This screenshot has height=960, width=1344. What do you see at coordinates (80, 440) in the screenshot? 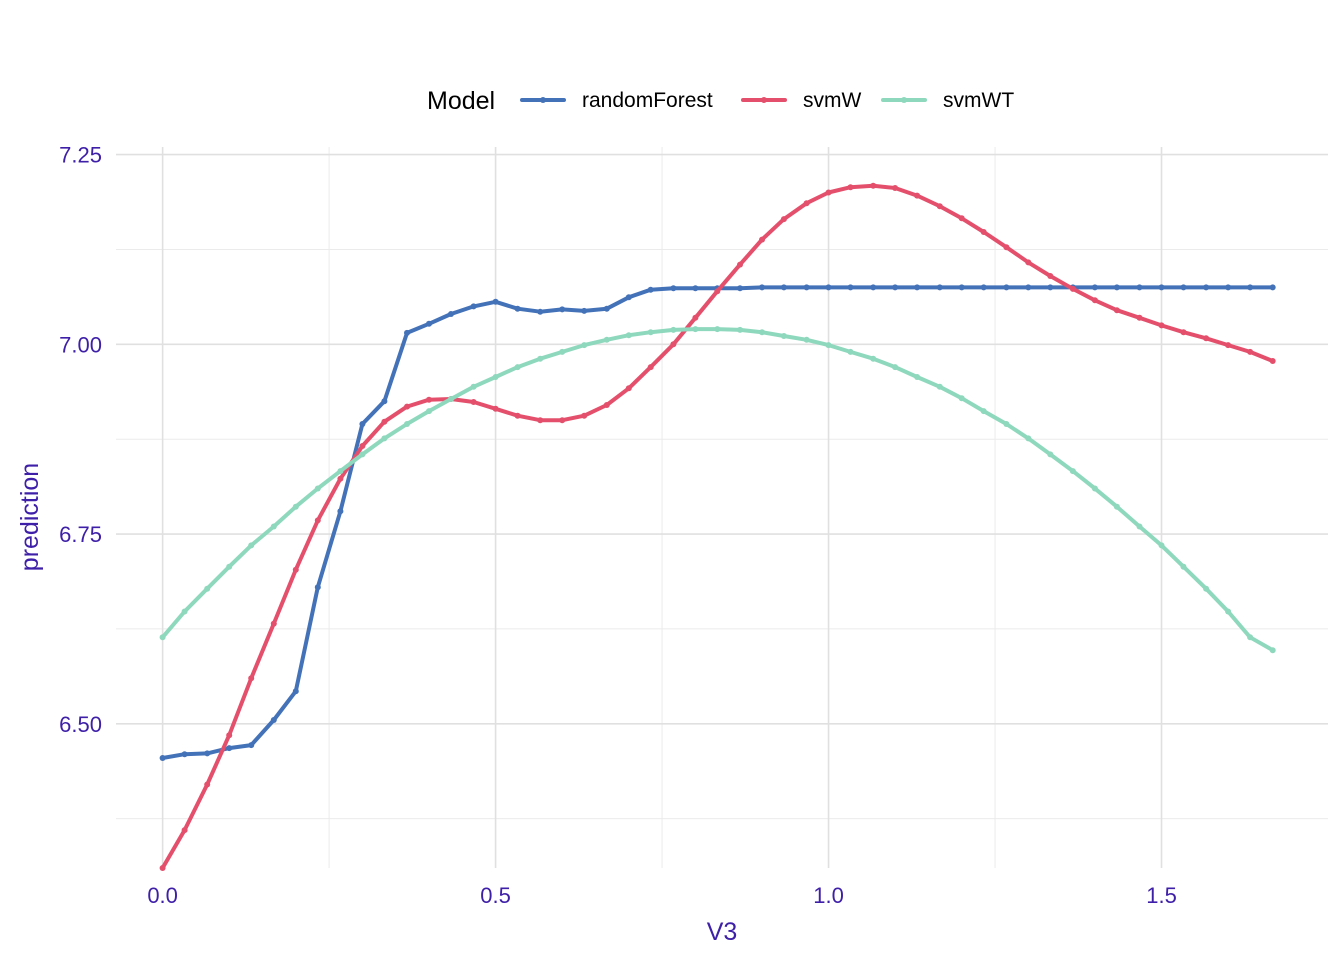
I see `y-axis-ticks: 6.50 6.75 7.00 7.25` at bounding box center [80, 440].